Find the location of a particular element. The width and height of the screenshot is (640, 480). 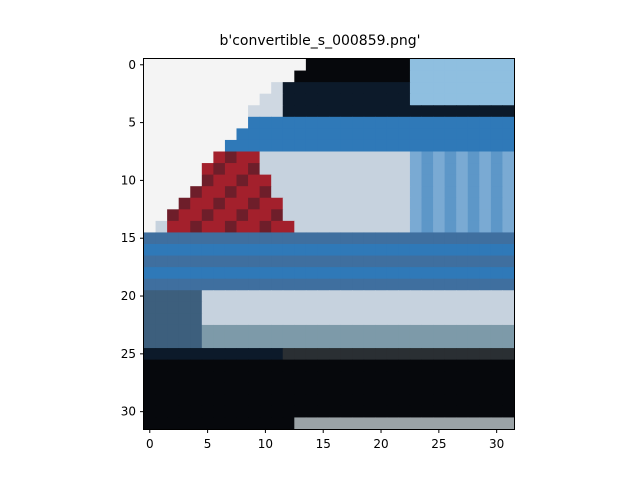

x-axis-ticks: 0 5 10 15 20 25 30 is located at coordinates (325, 440).